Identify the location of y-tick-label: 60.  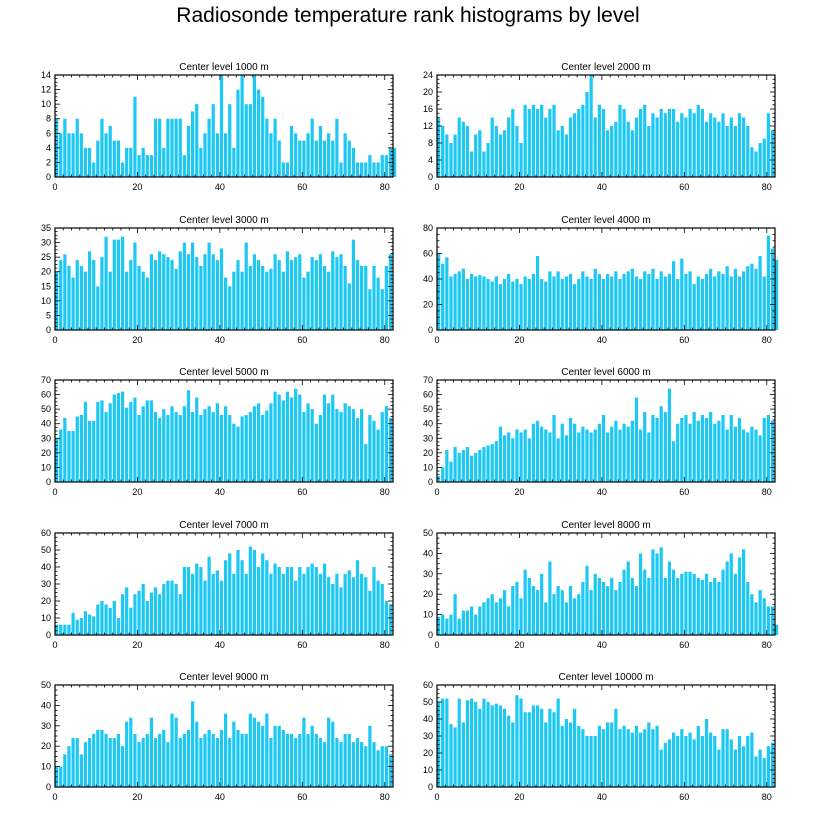
(46, 395).